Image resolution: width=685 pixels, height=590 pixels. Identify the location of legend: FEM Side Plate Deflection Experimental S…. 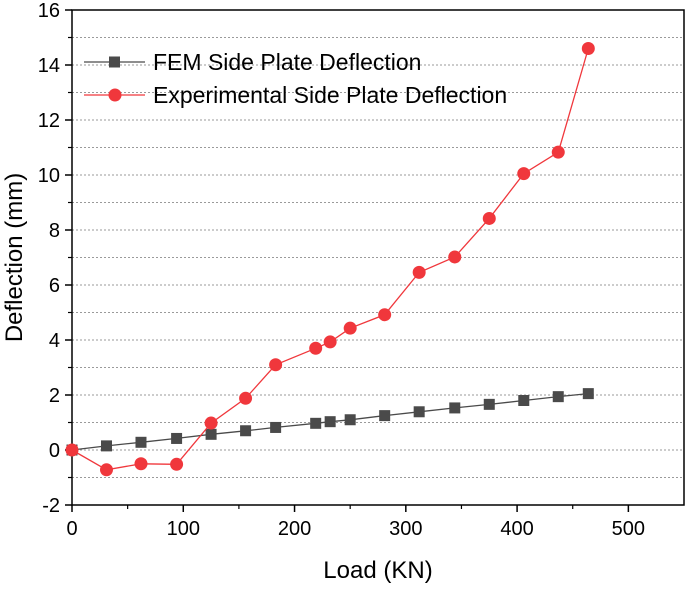
(295, 78).